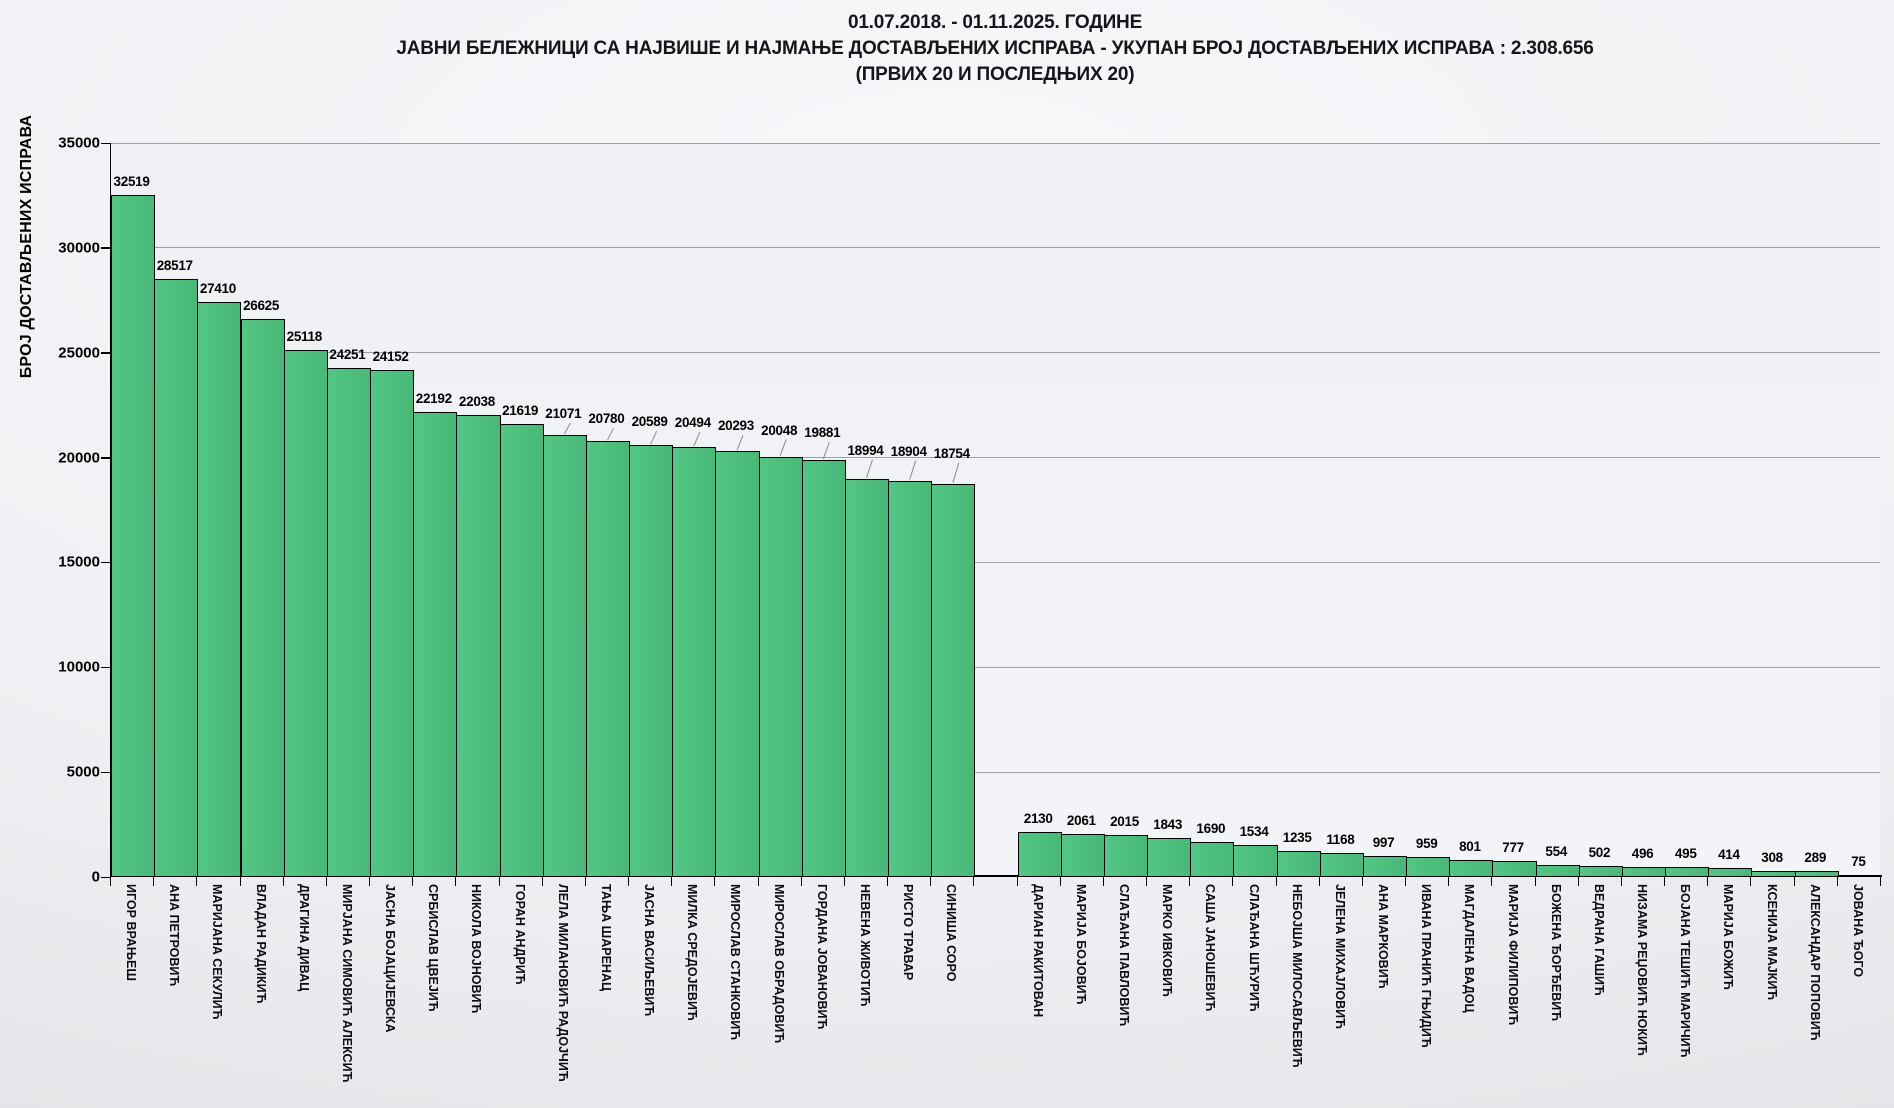 The width and height of the screenshot is (1894, 1108). I want to click on bar-МАГДАЛЕНА ВАДОЦ, so click(1471, 868).